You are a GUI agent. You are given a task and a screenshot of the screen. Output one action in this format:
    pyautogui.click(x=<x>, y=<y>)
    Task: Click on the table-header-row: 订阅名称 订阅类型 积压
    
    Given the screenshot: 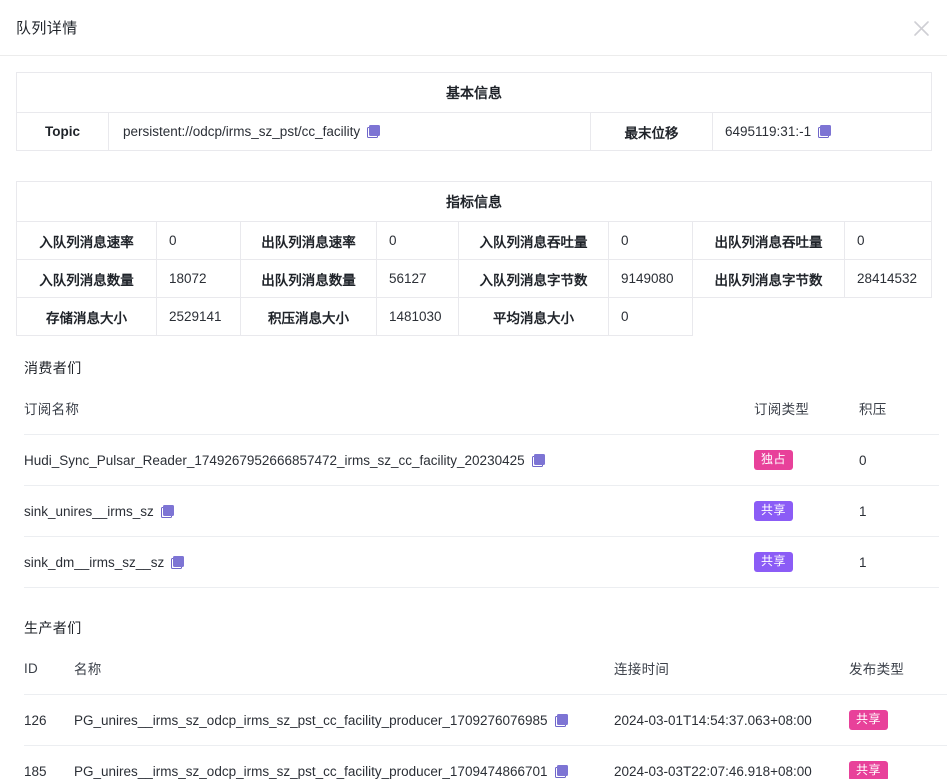 What is the action you would take?
    pyautogui.click(x=481, y=416)
    